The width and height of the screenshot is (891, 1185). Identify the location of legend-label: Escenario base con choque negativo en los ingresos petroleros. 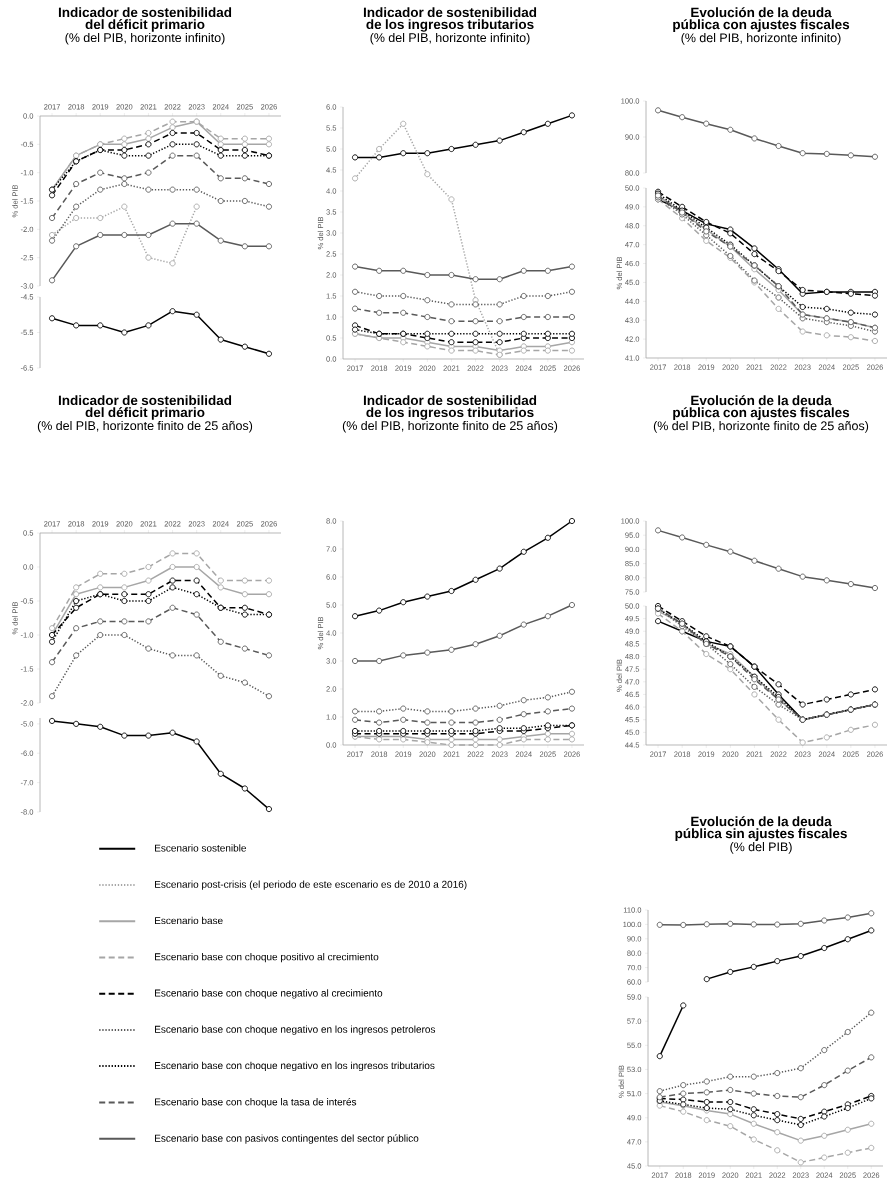
(295, 1030).